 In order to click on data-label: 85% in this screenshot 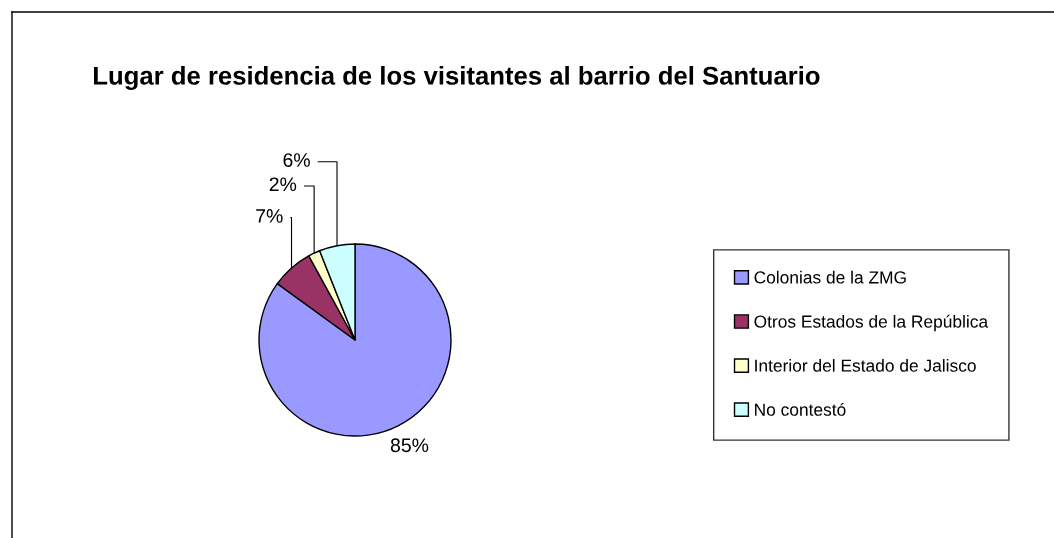, I will do `click(409, 445)`.